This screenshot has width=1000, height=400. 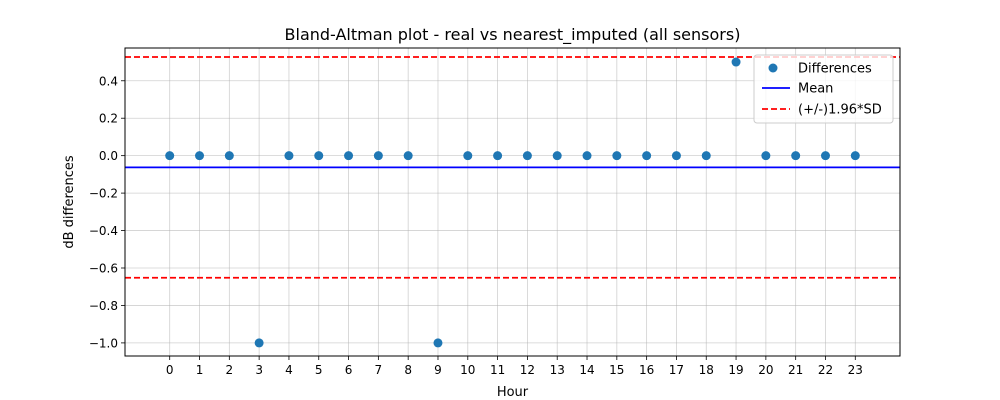 What do you see at coordinates (408, 370) in the screenshot?
I see `x-tick-label: 8` at bounding box center [408, 370].